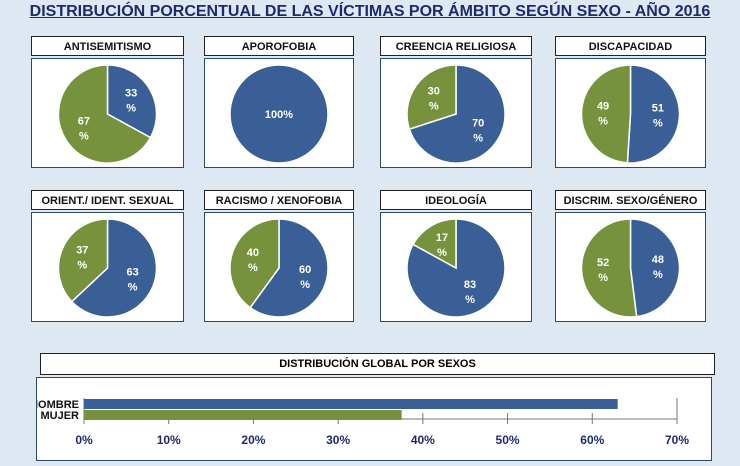 This screenshot has height=466, width=740. I want to click on pie-chart-orient-ident-sexual: 63% 37%, so click(107, 267).